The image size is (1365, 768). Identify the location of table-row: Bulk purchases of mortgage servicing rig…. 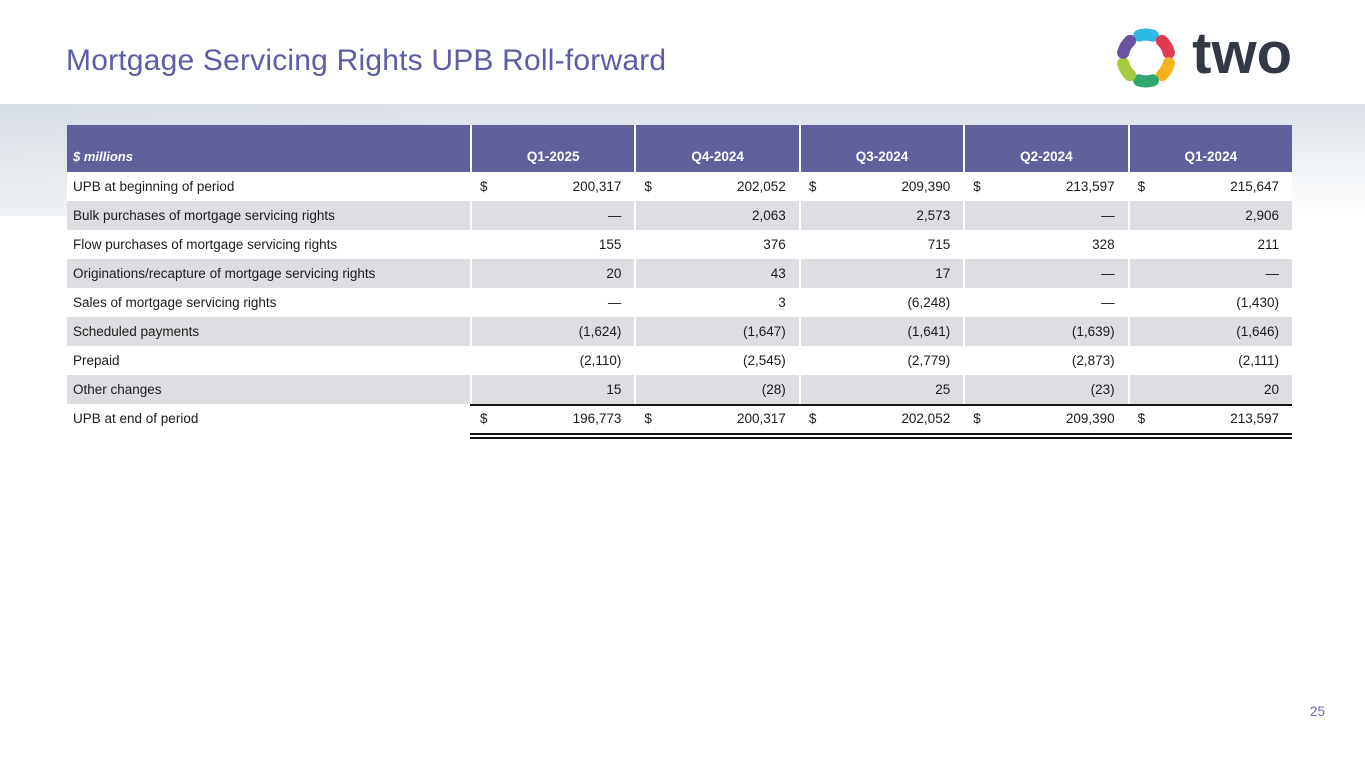
(679, 215).